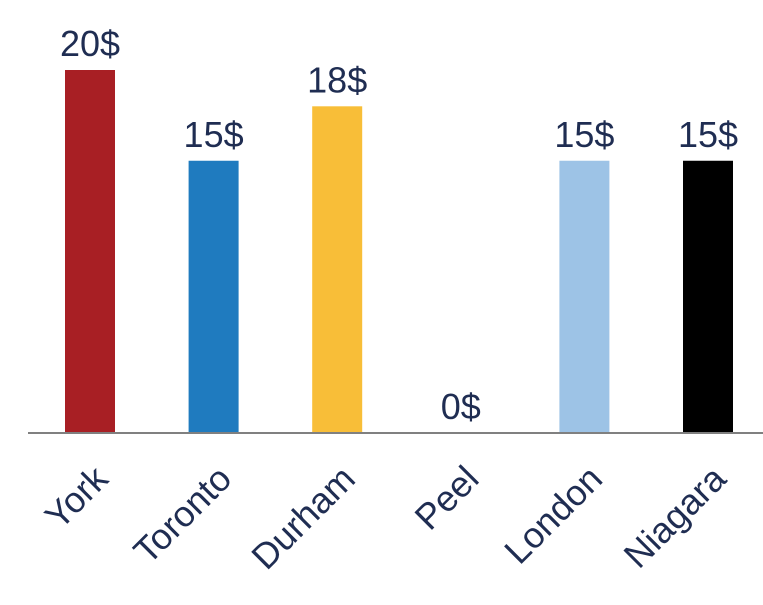  I want to click on value-label-london: 15$, so click(584, 134).